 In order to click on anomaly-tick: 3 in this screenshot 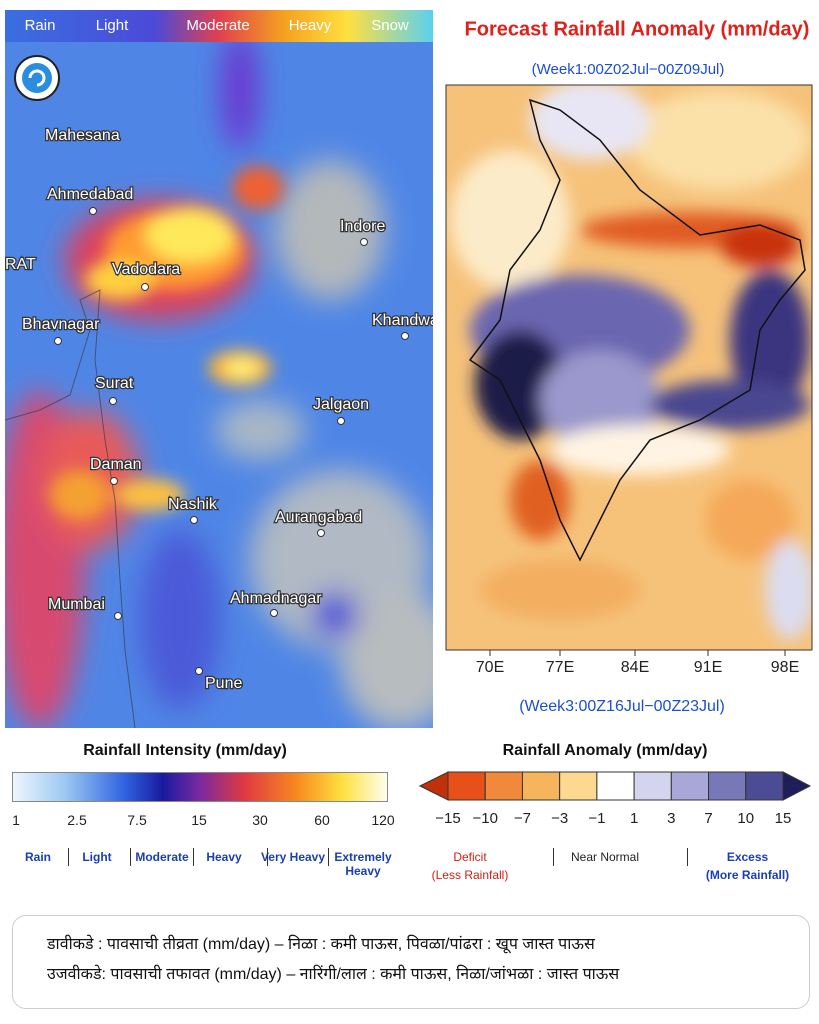, I will do `click(671, 818)`.